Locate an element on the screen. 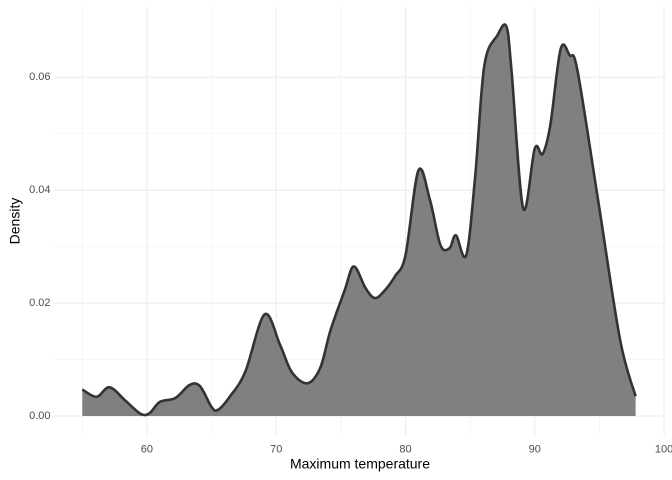  x-tick-label: 100 is located at coordinates (663, 449).